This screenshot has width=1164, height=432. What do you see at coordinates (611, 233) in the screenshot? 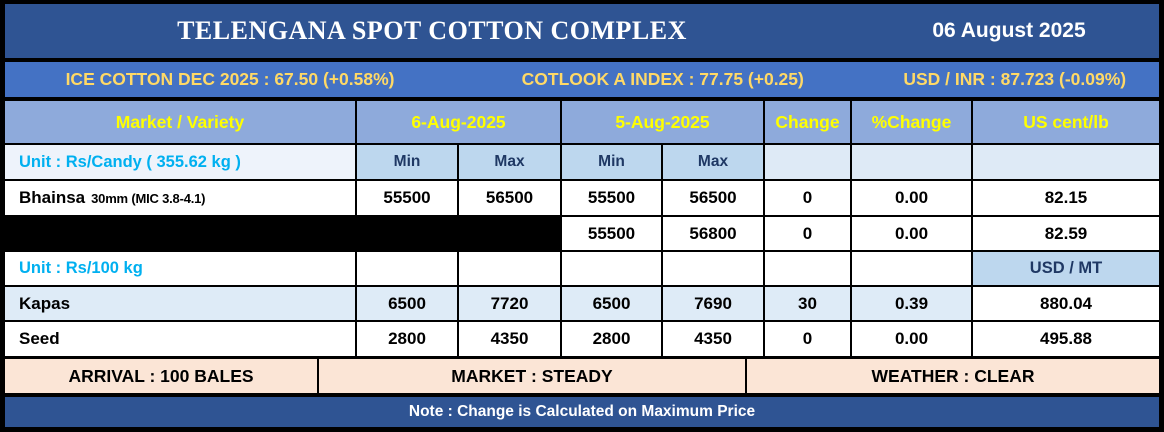
I see `redacted-5aug-min: 55500` at bounding box center [611, 233].